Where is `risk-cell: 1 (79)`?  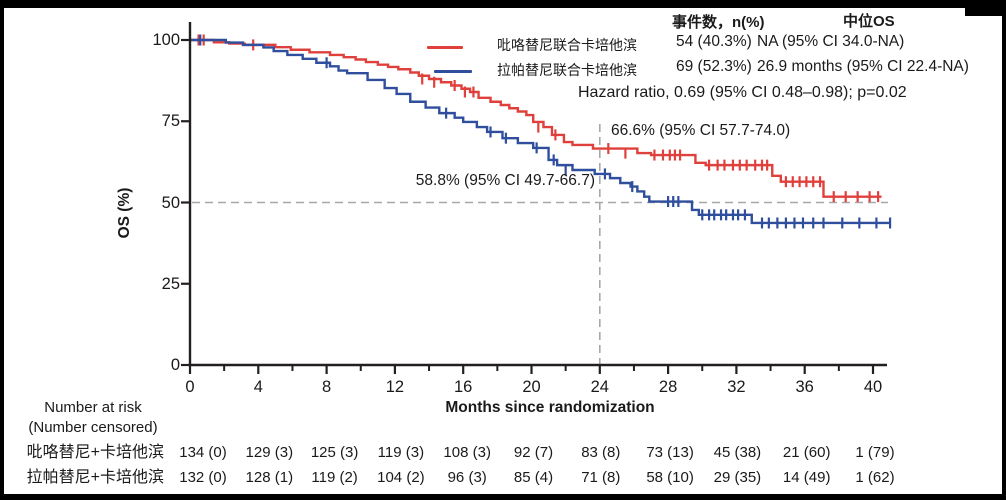 risk-cell: 1 (79) is located at coordinates (875, 452).